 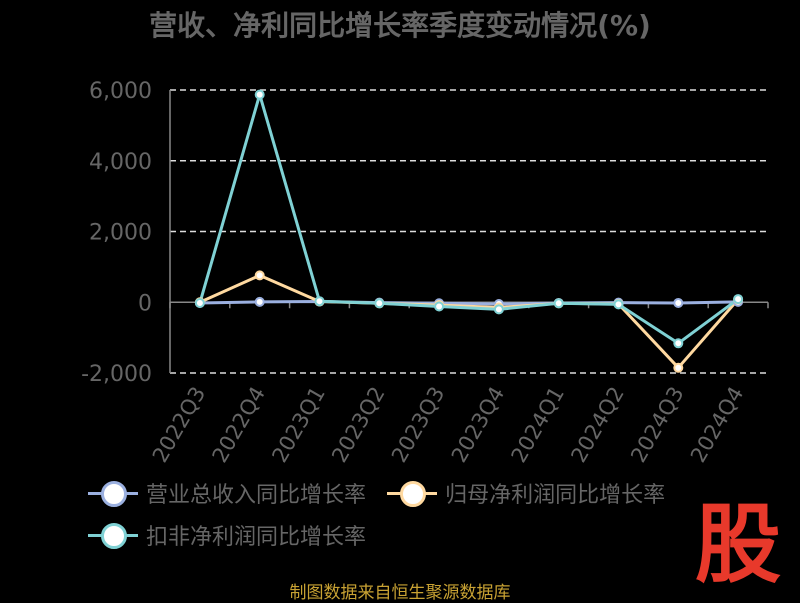 I want to click on x-tick-label: 2023Q2, so click(x=358, y=425).